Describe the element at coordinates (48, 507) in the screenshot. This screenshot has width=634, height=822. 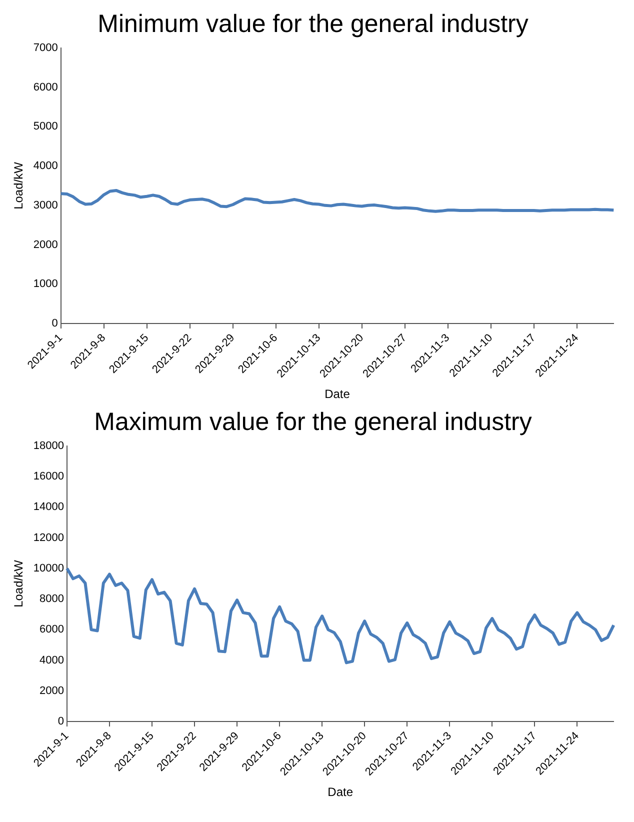
I see `y-tick-label: 14000` at that location.